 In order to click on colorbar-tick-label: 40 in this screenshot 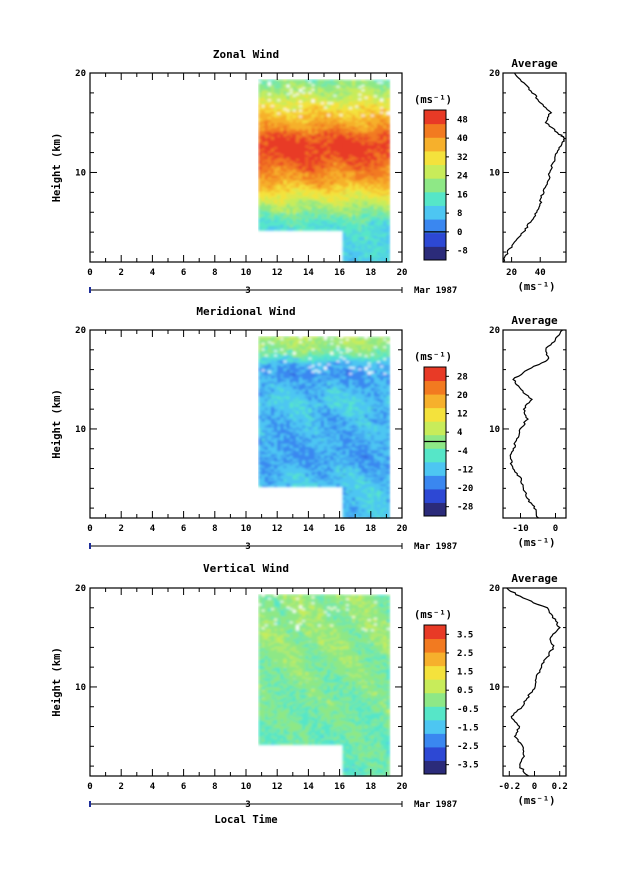, I will do `click(462, 139)`.